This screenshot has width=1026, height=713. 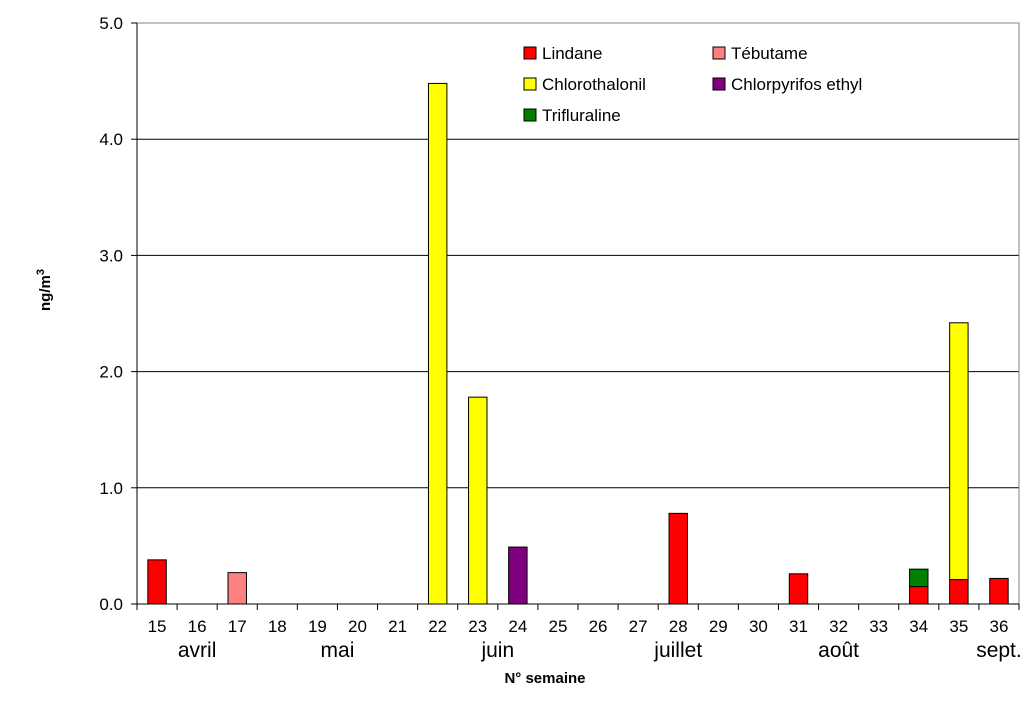 What do you see at coordinates (719, 84) in the screenshot?
I see `legend-swatch-chlorpyrifos-ethyl` at bounding box center [719, 84].